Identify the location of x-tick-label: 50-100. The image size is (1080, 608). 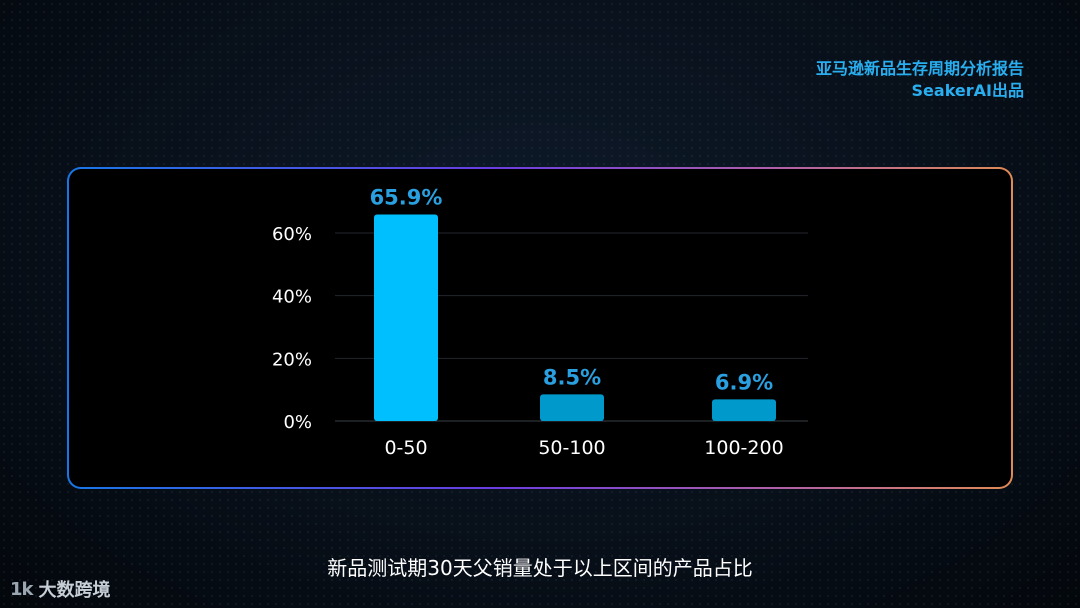
(571, 448).